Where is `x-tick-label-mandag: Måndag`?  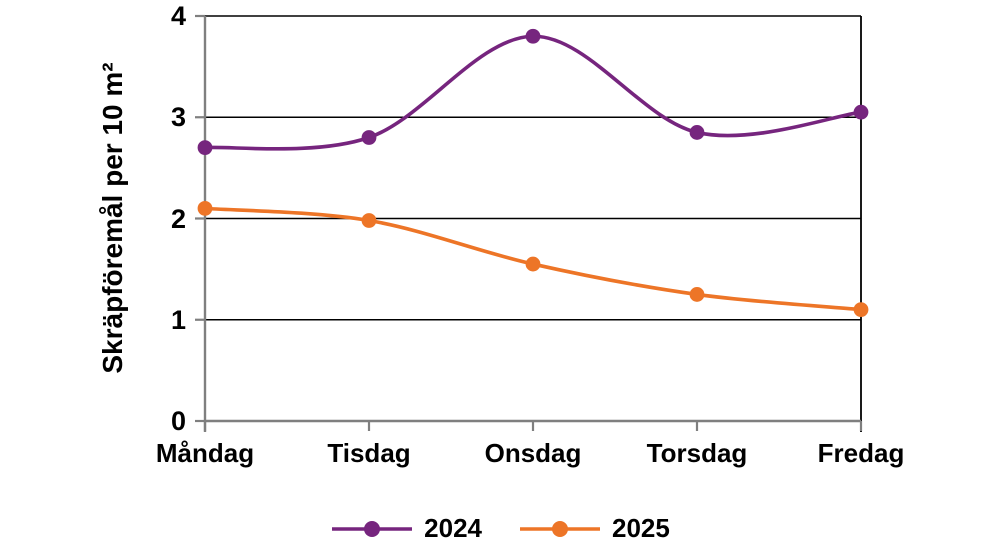 x-tick-label-mandag: Måndag is located at coordinates (205, 453).